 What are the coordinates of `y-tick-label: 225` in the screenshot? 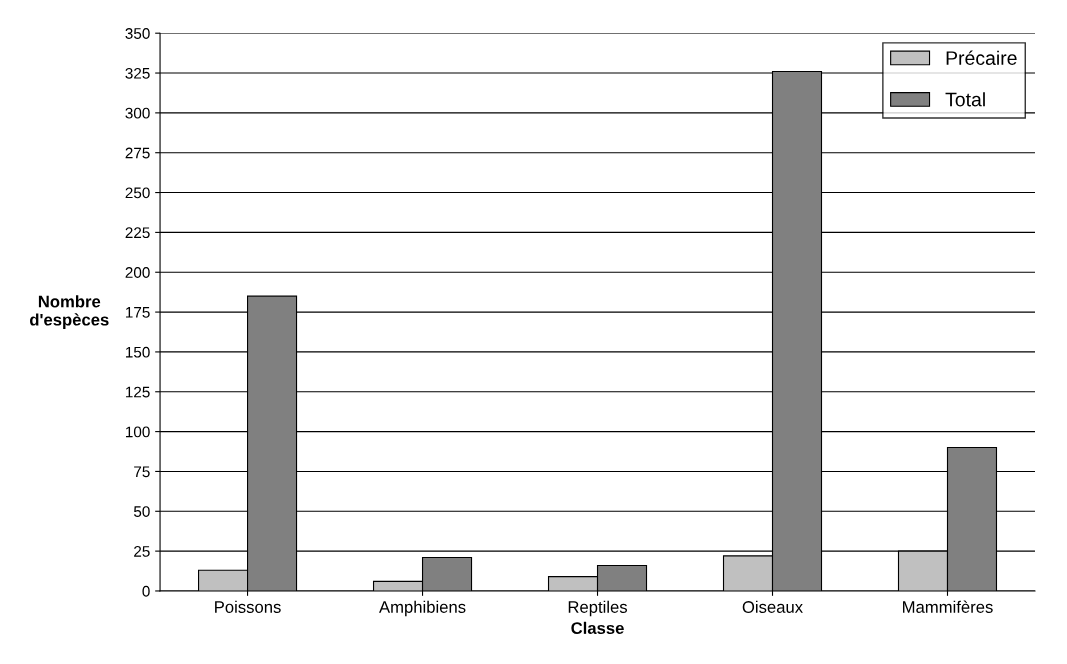 It's located at (137, 233).